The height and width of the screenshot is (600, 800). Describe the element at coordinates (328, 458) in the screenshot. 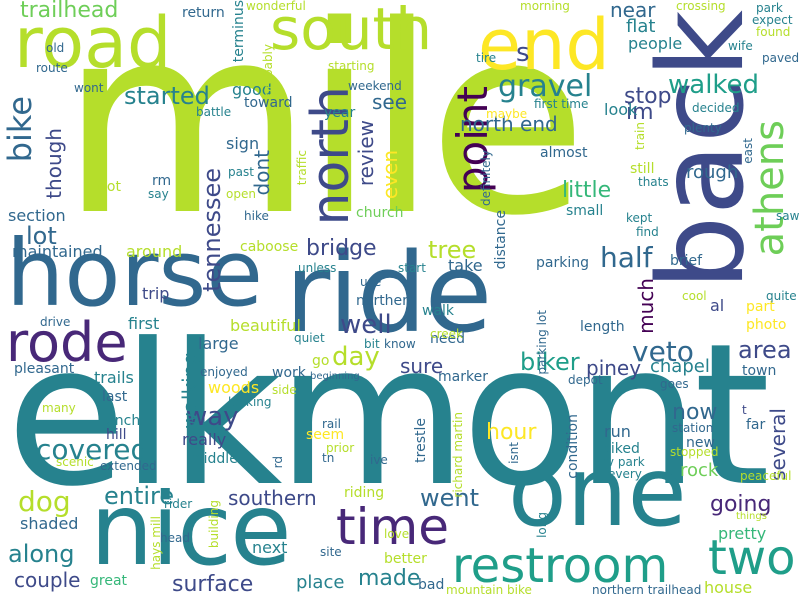

I see `word-tn: tn` at that location.